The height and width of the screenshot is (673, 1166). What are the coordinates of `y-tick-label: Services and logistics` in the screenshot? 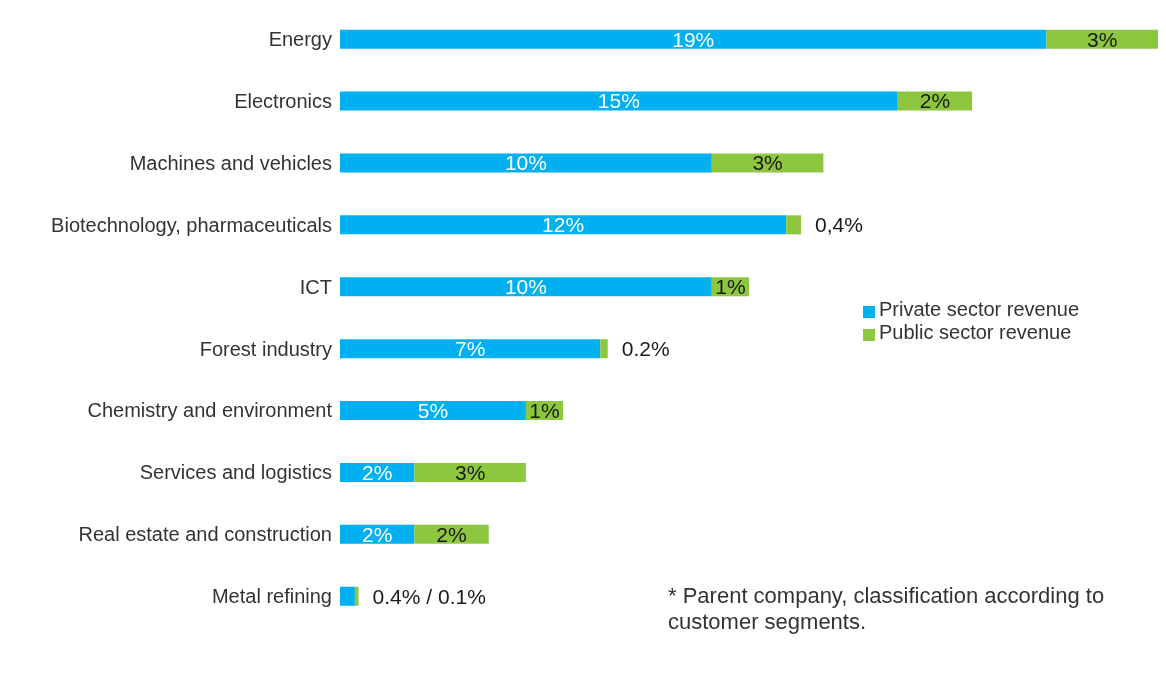 It's located at (235, 472).